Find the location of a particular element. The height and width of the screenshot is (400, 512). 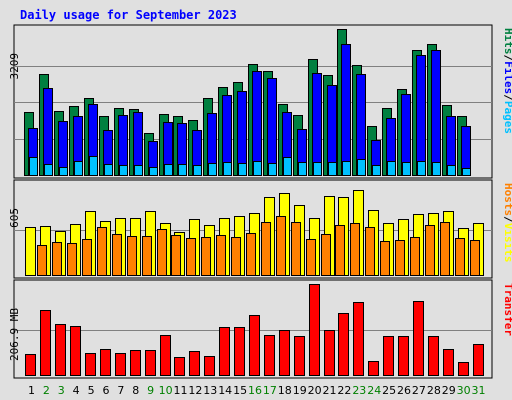

day-label: 28 is located at coordinates (434, 390).